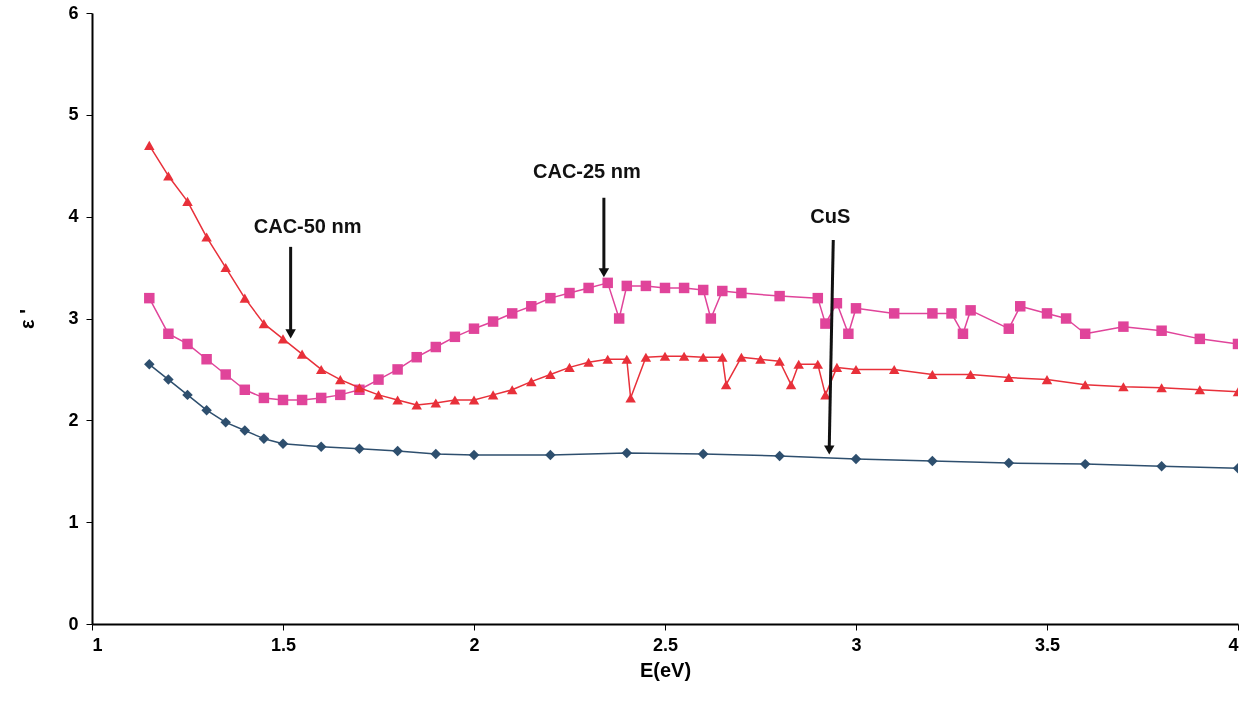 This screenshot has width=1256, height=715. I want to click on x-axis-title: E(eV), so click(665, 669).